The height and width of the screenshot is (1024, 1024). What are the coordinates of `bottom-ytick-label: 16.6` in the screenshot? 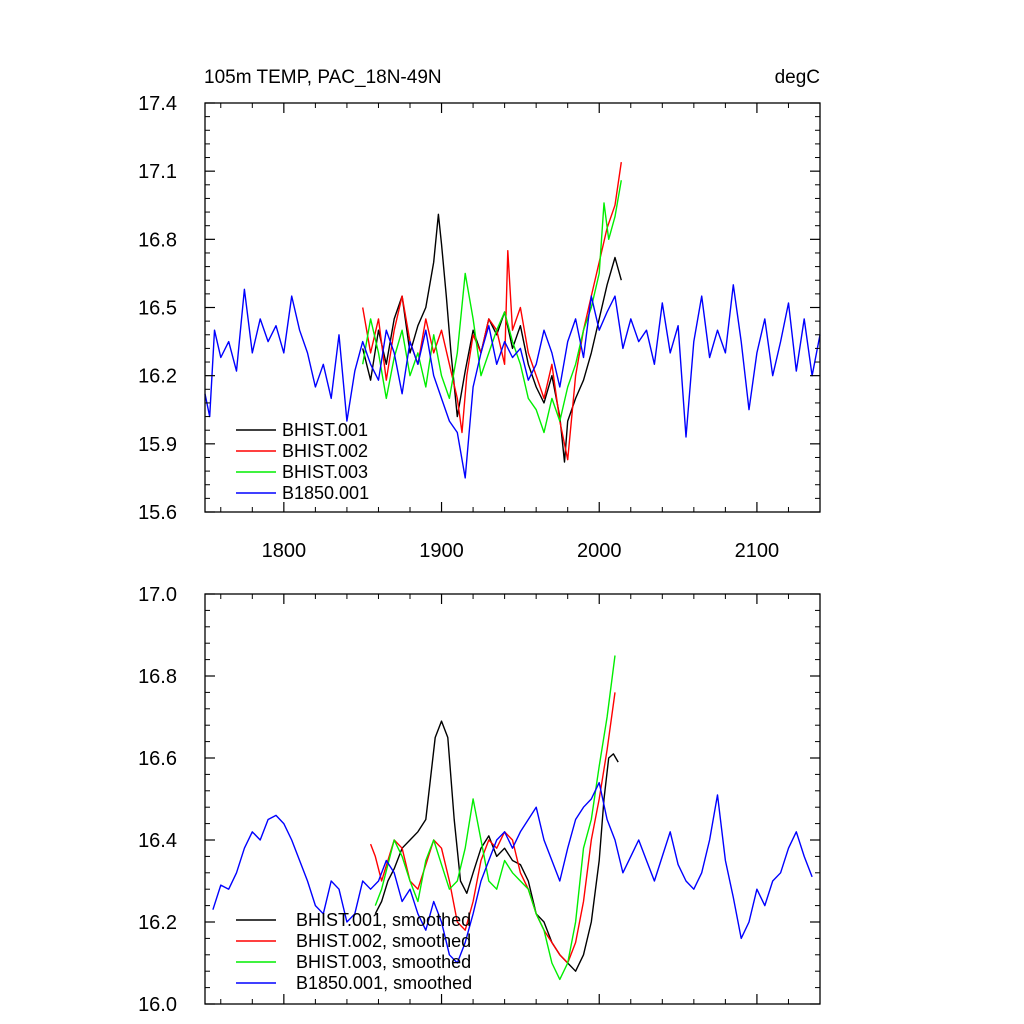 It's located at (157, 759).